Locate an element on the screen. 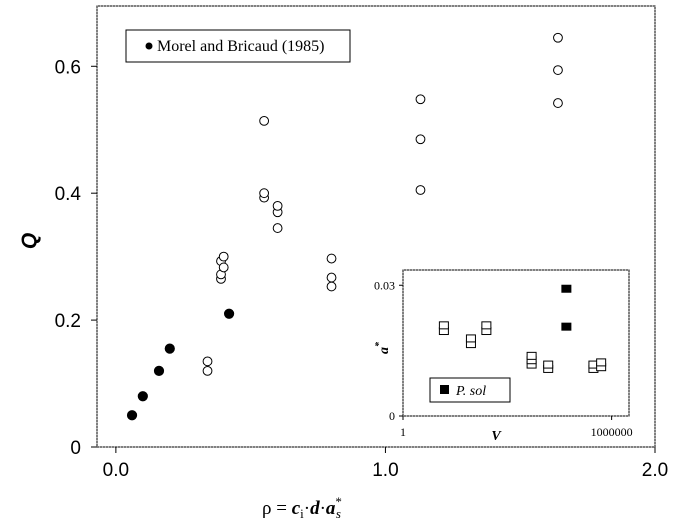 This screenshot has height=521, width=679. x-axis-label: ρ = ci·d·a* s is located at coordinates (302, 507).